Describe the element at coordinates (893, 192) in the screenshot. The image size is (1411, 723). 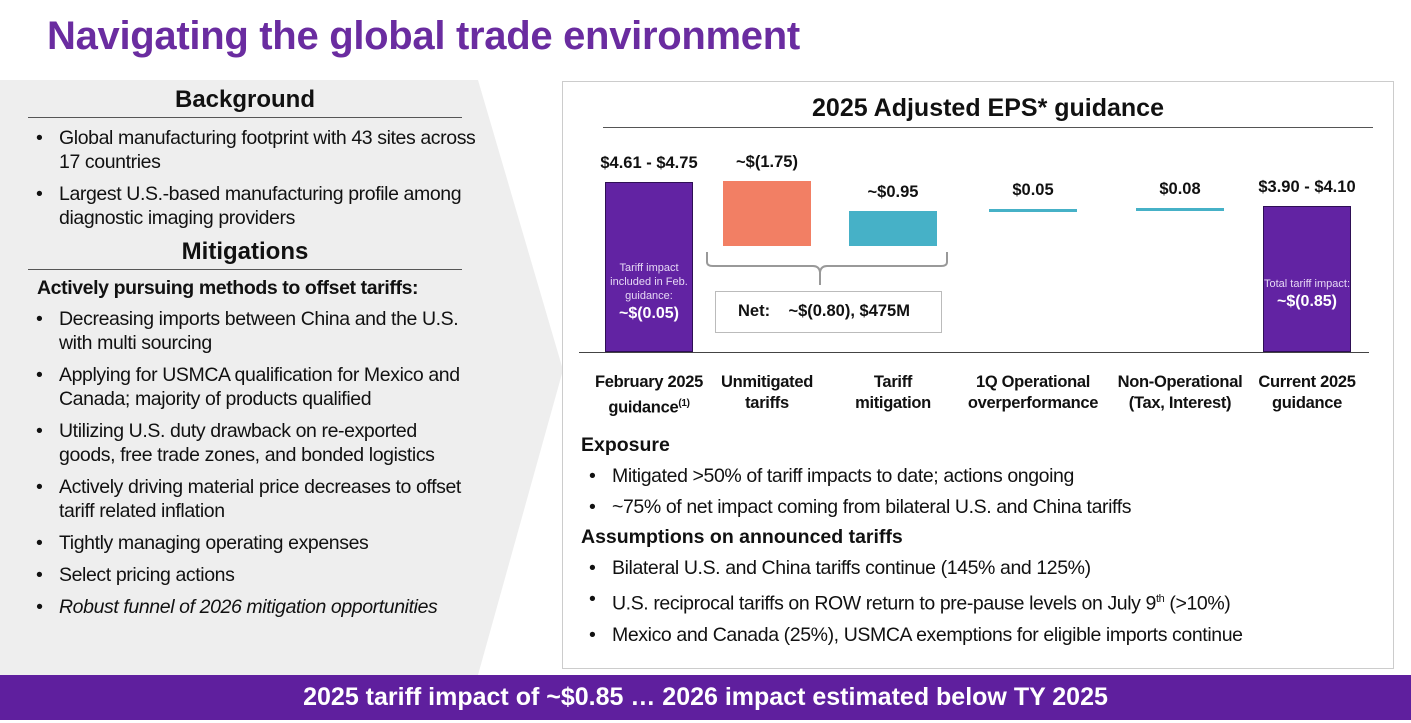
I see `value-label: ~$0.95` at that location.